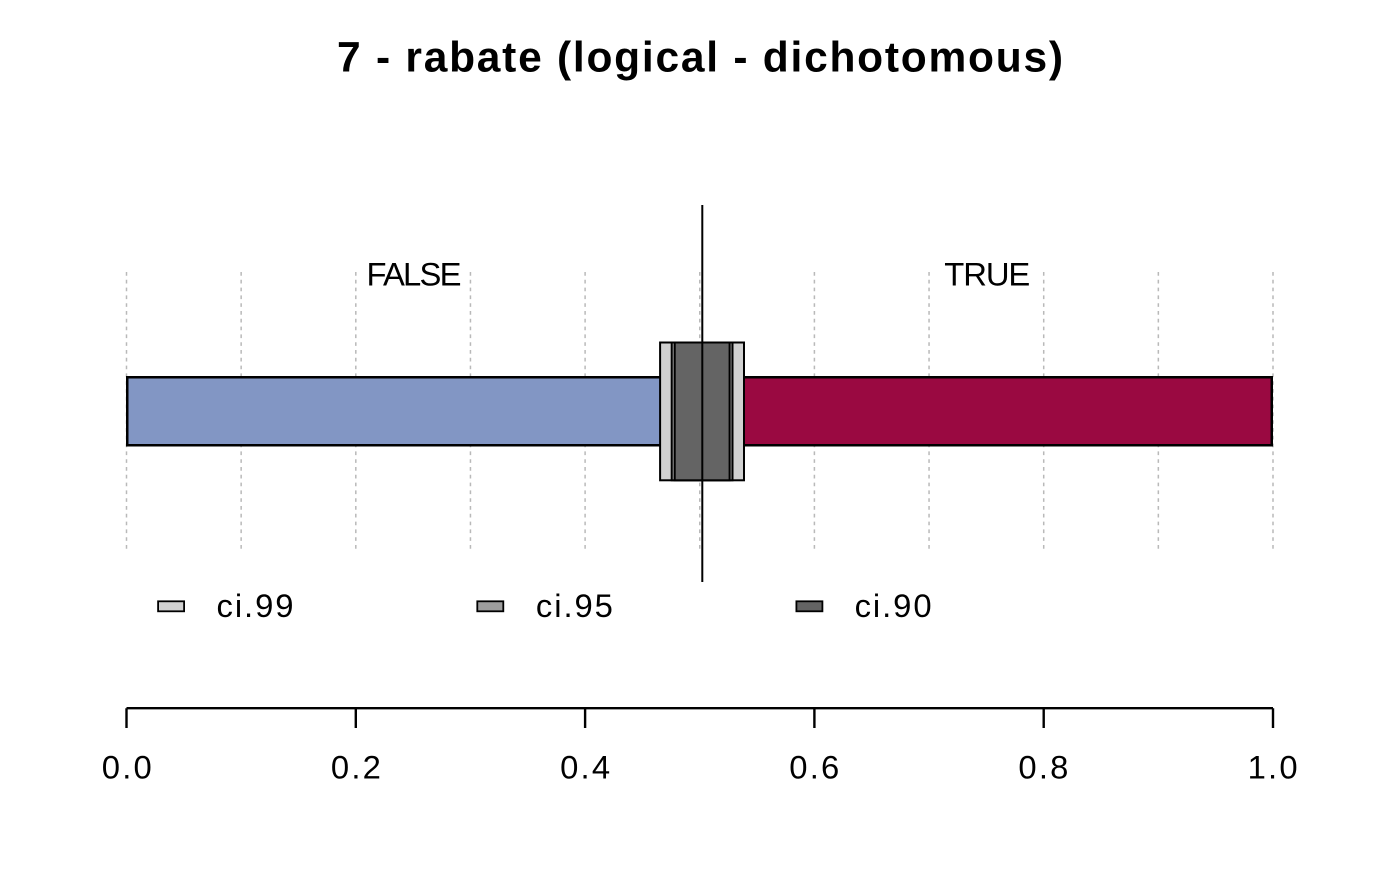 This screenshot has height=871, width=1400. I want to click on svg-text: 0.0, so click(127, 767).